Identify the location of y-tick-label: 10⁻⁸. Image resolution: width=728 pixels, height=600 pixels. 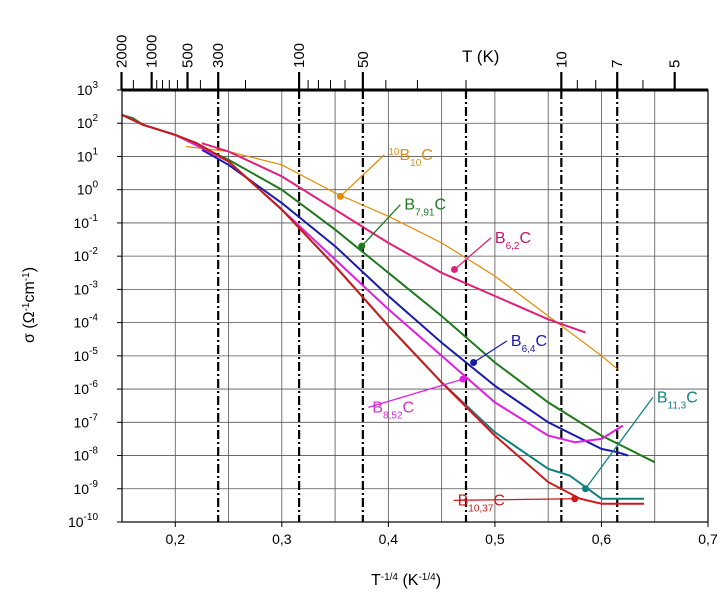
(86, 455).